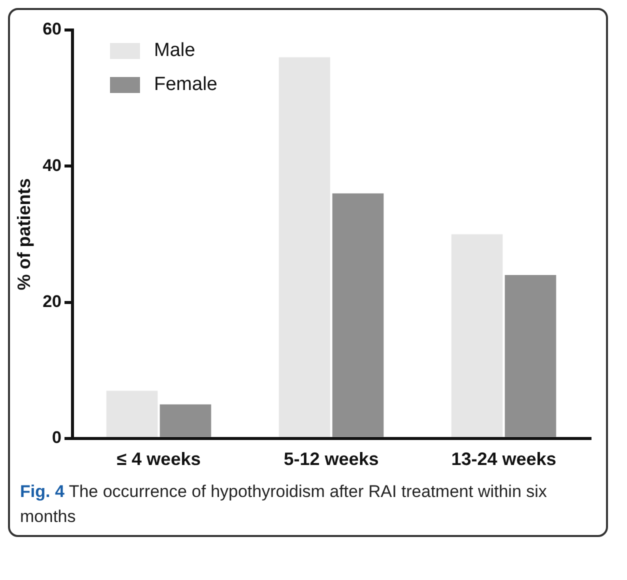 This screenshot has height=580, width=627. What do you see at coordinates (57, 438) in the screenshot?
I see `y-tick-label: 0` at bounding box center [57, 438].